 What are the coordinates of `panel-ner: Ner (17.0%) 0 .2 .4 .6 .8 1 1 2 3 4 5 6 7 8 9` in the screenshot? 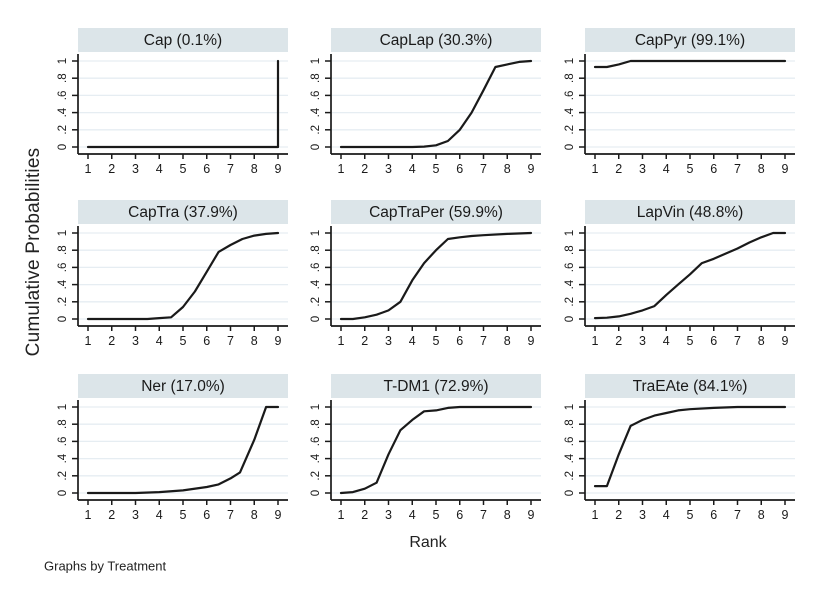 It's located at (169, 450).